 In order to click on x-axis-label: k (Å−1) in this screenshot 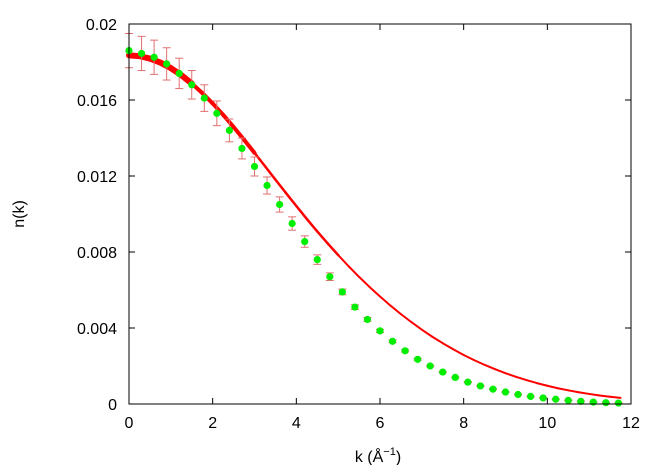, I will do `click(378, 455)`.